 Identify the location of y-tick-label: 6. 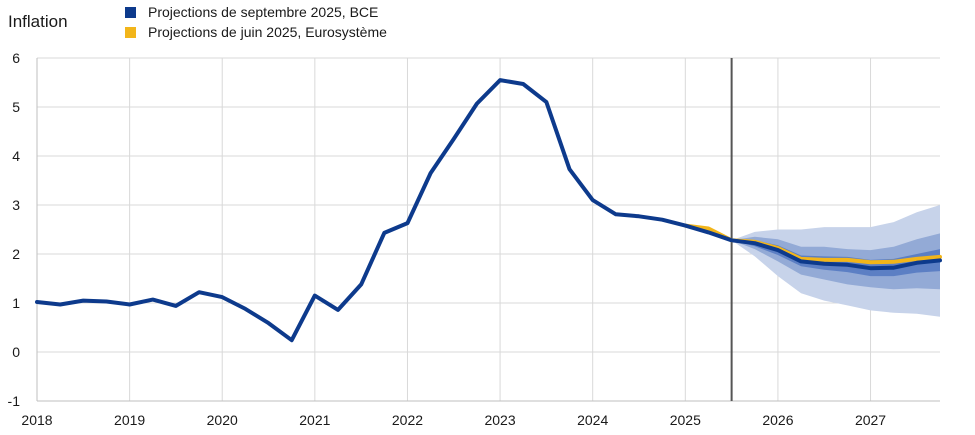
(16, 58).